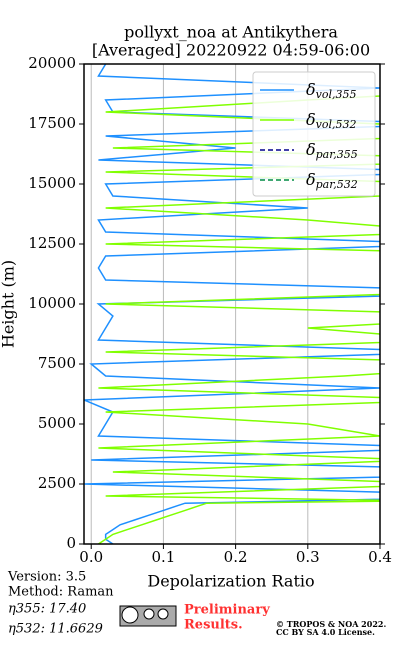 This screenshot has width=400, height=645. I want to click on y-tick-label: 17500, so click(52, 123).